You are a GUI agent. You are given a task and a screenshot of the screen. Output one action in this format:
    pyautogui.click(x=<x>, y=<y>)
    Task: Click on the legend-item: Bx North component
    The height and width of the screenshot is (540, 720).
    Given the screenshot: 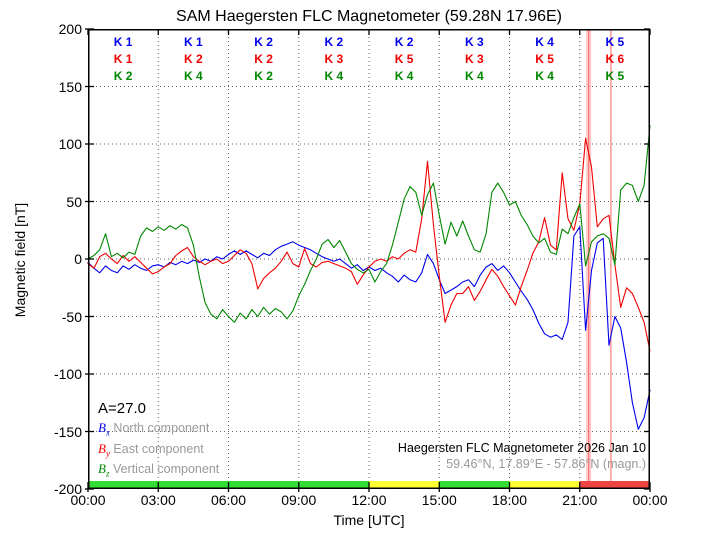 What is the action you would take?
    pyautogui.click(x=158, y=430)
    